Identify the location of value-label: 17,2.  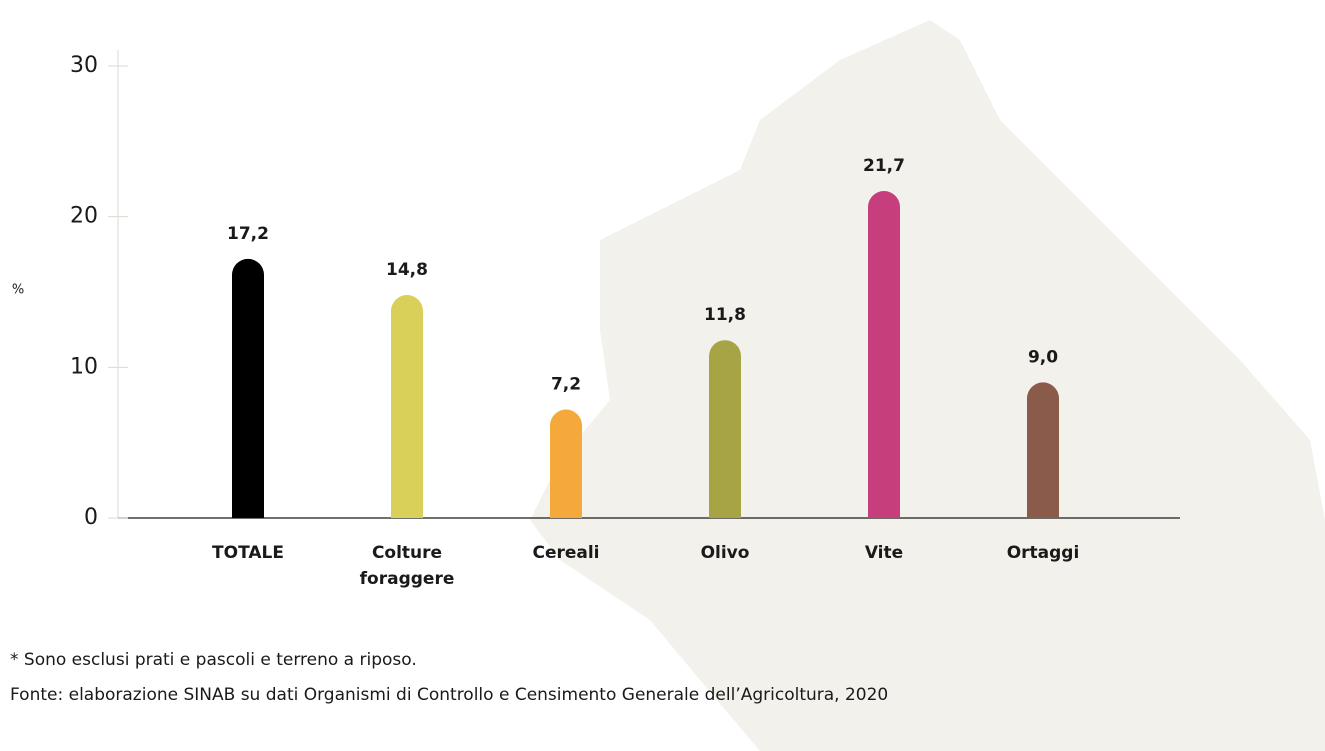
(248, 234).